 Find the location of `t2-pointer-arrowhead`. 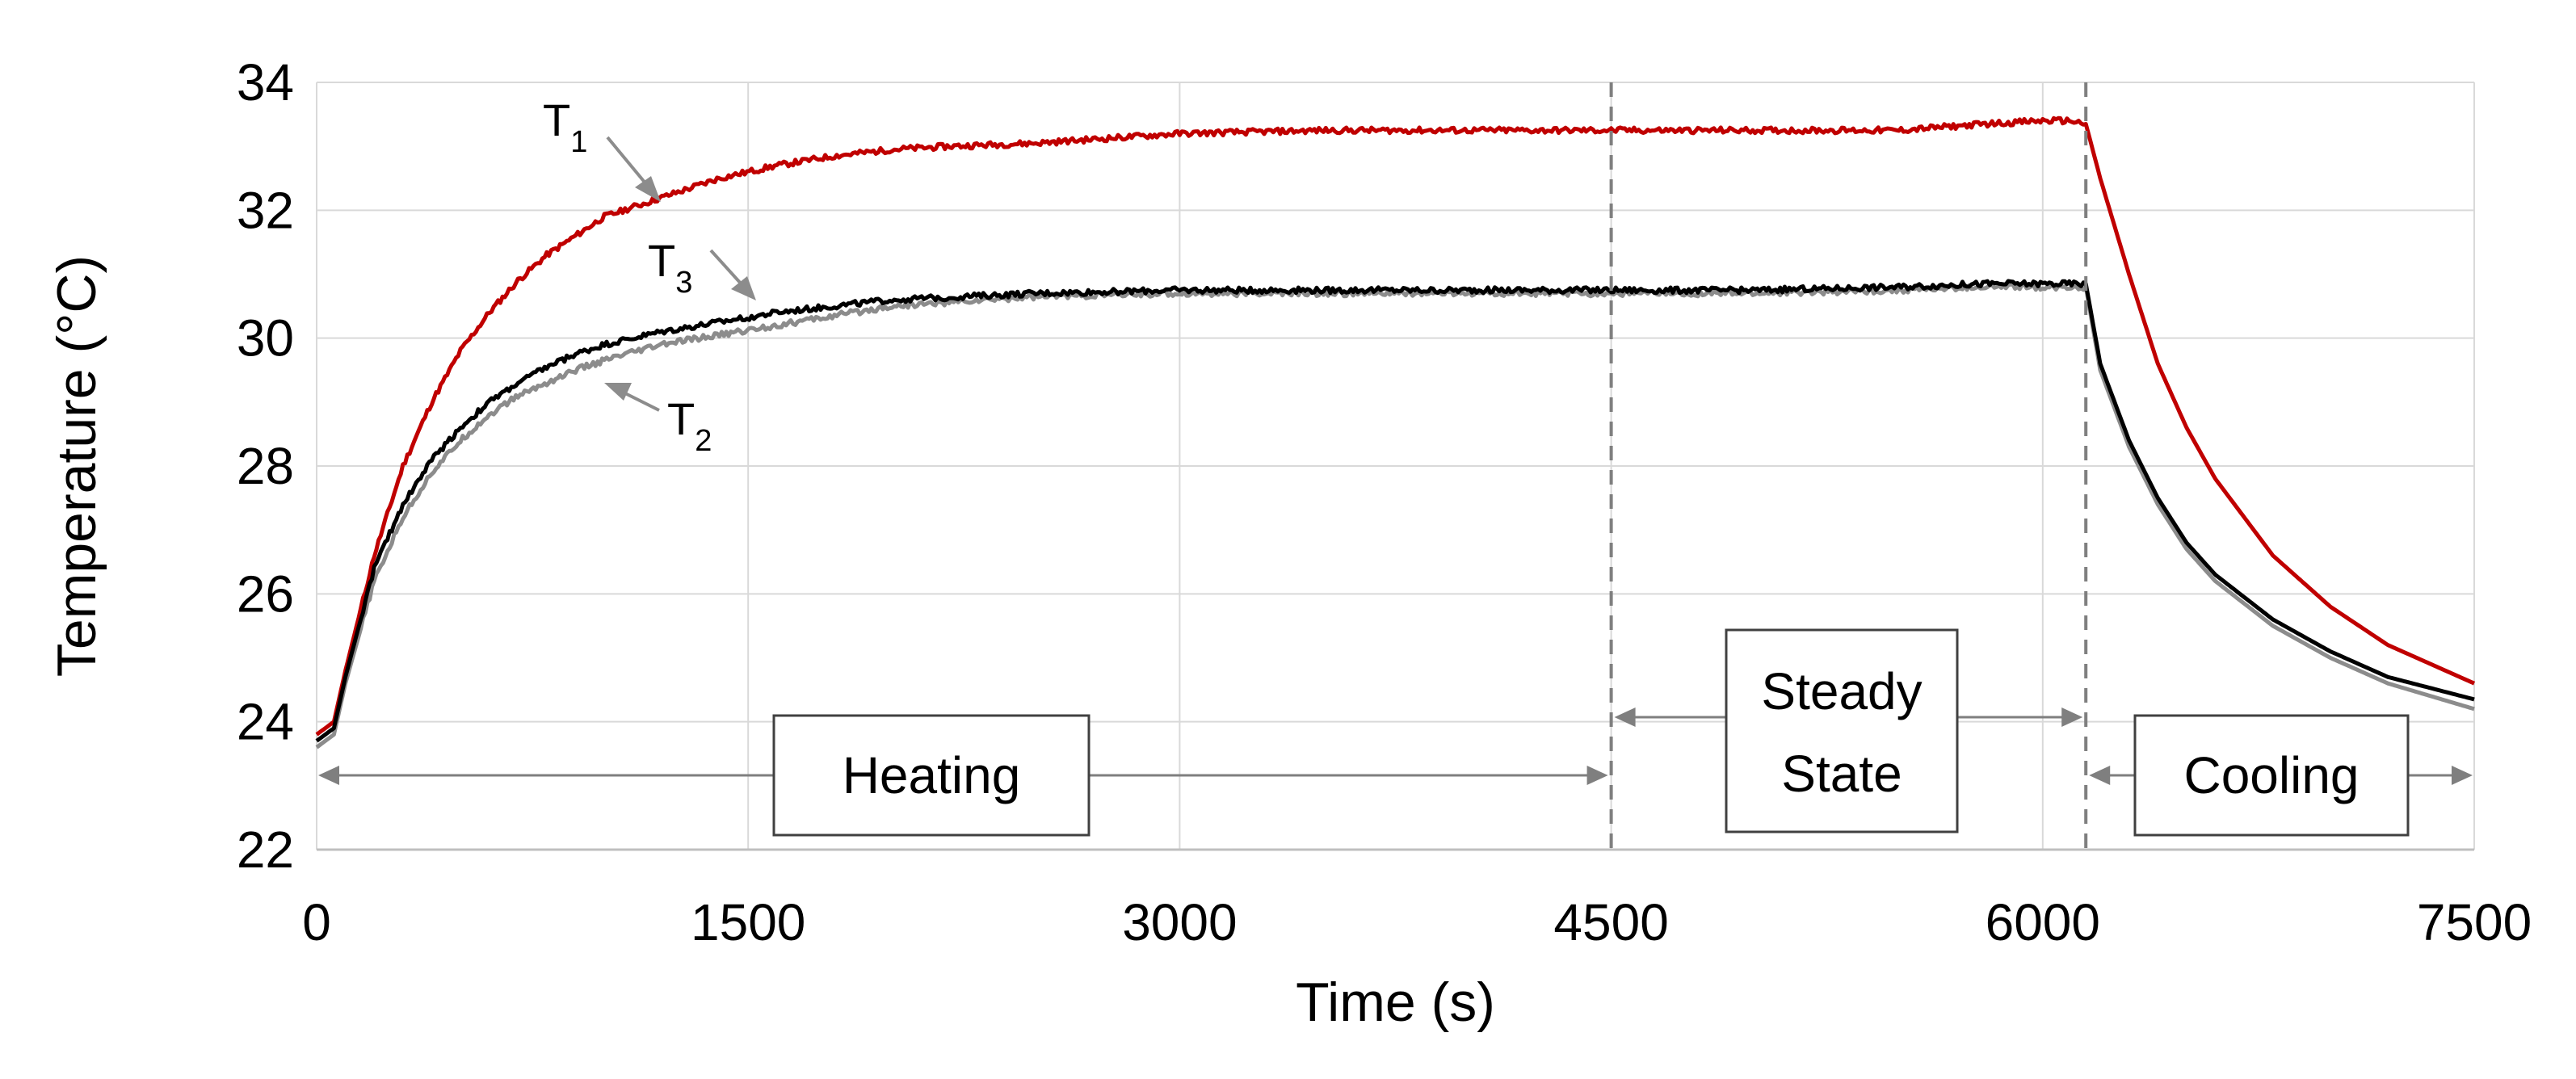

t2-pointer-arrowhead is located at coordinates (618, 392).